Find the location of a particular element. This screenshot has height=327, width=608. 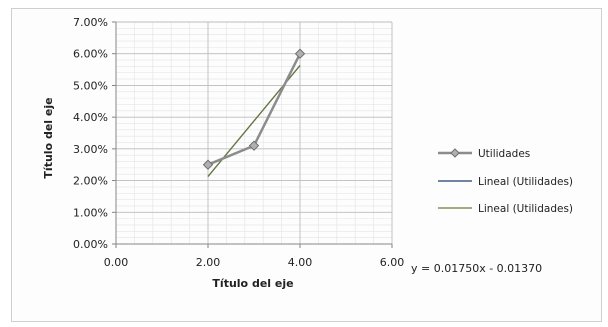

legend-label-lineal-1: Lineal (Utilidades) is located at coordinates (525, 182).